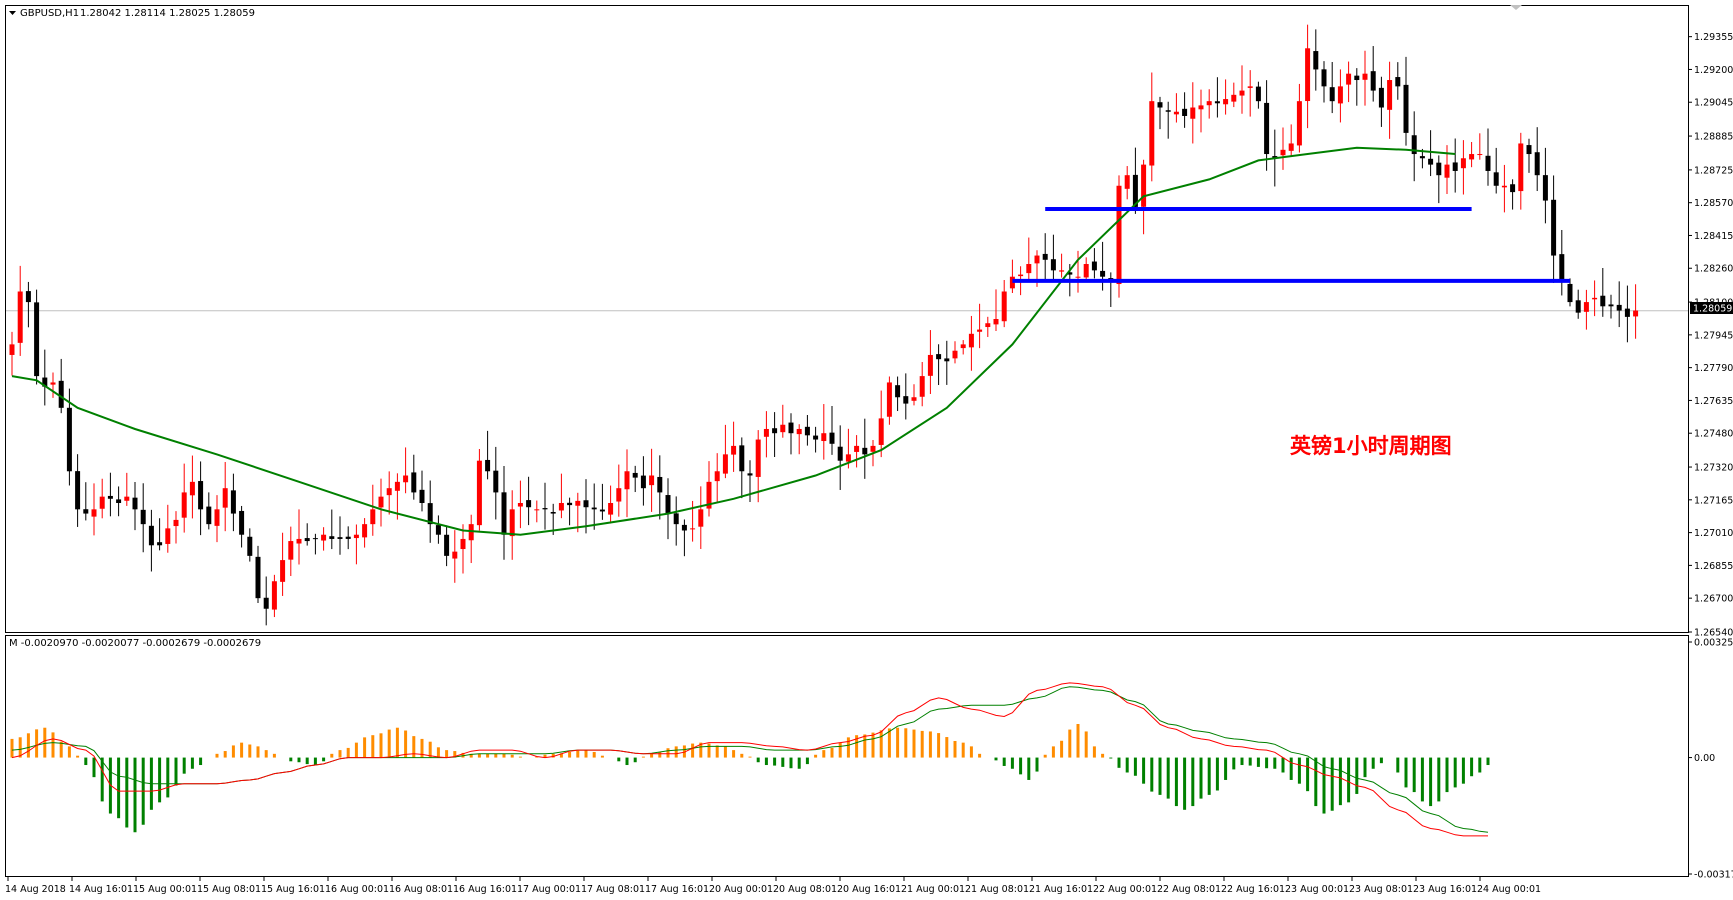 The height and width of the screenshot is (900, 1733). I want to click on macd-signal-lines, so click(750, 759).